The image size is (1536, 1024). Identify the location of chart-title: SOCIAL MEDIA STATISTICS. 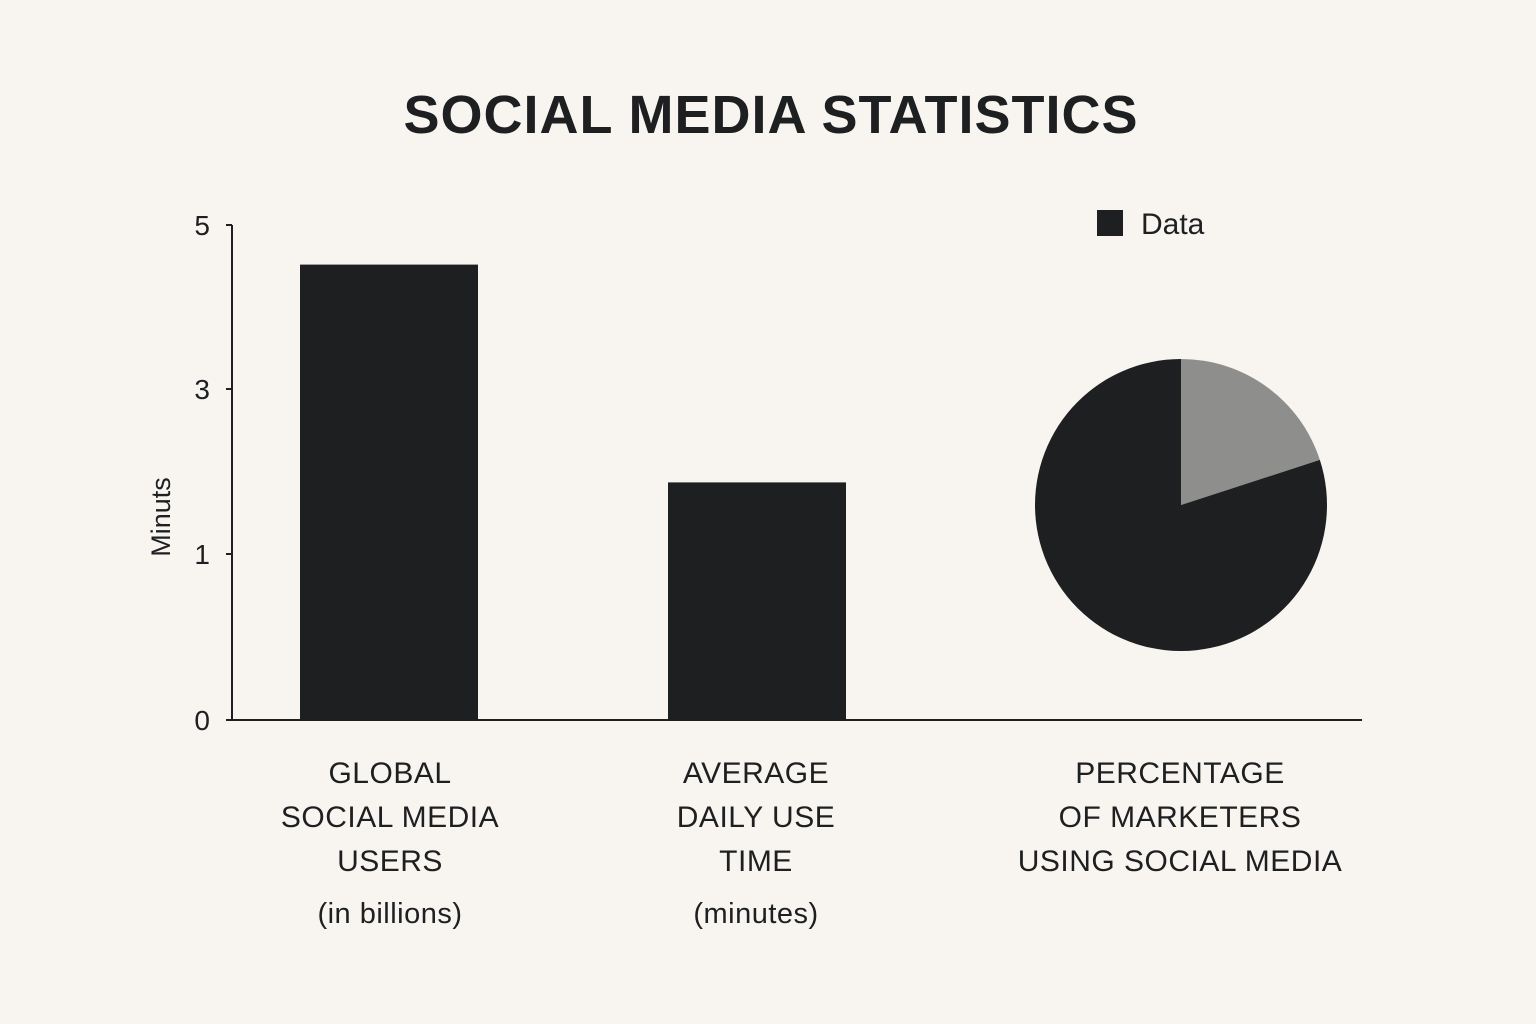
(771, 115).